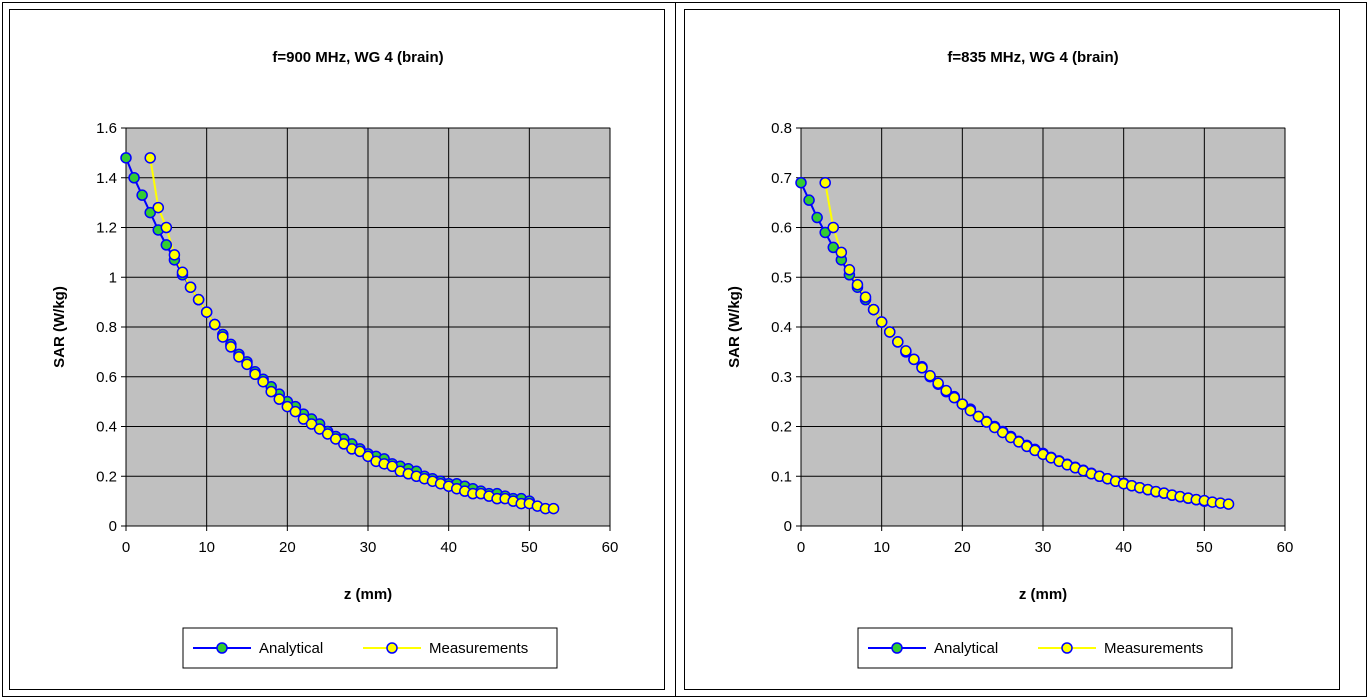  Describe the element at coordinates (781, 178) in the screenshot. I see `y-tick-label: 0.7` at that location.